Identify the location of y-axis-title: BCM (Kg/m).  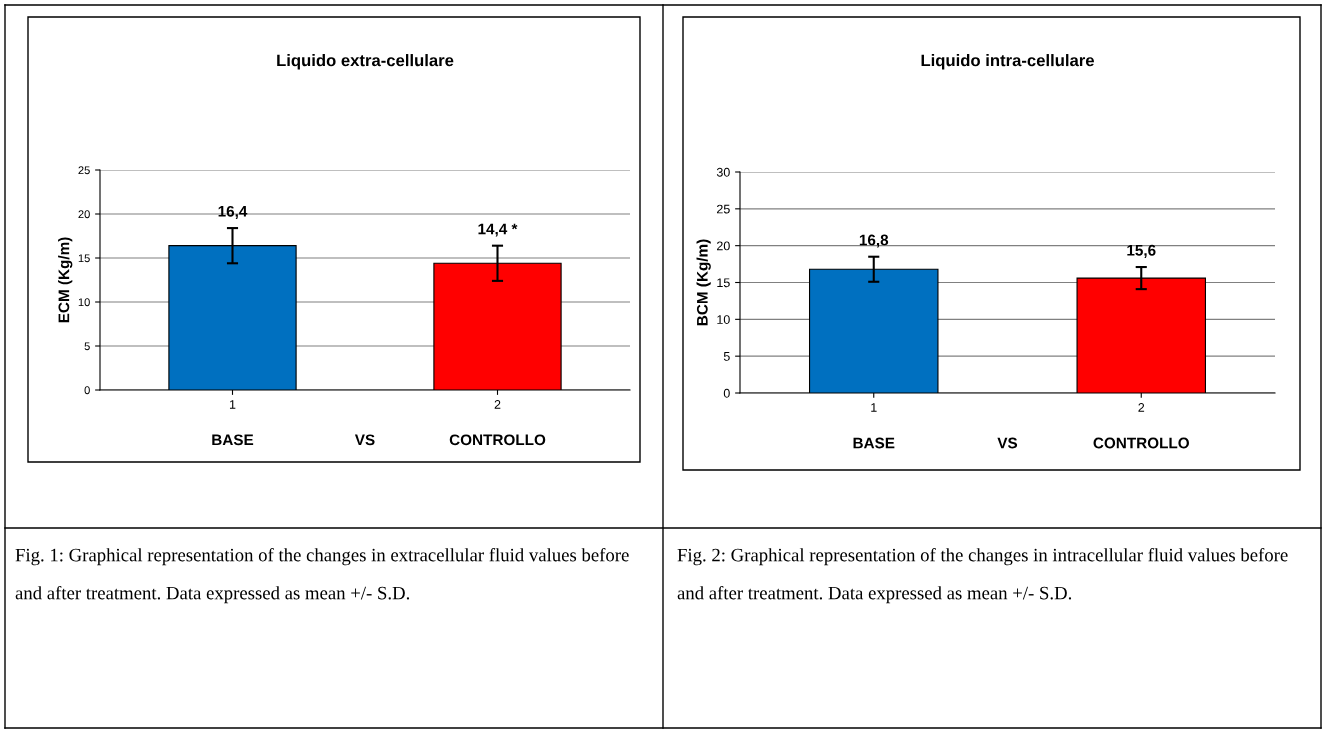
(703, 282).